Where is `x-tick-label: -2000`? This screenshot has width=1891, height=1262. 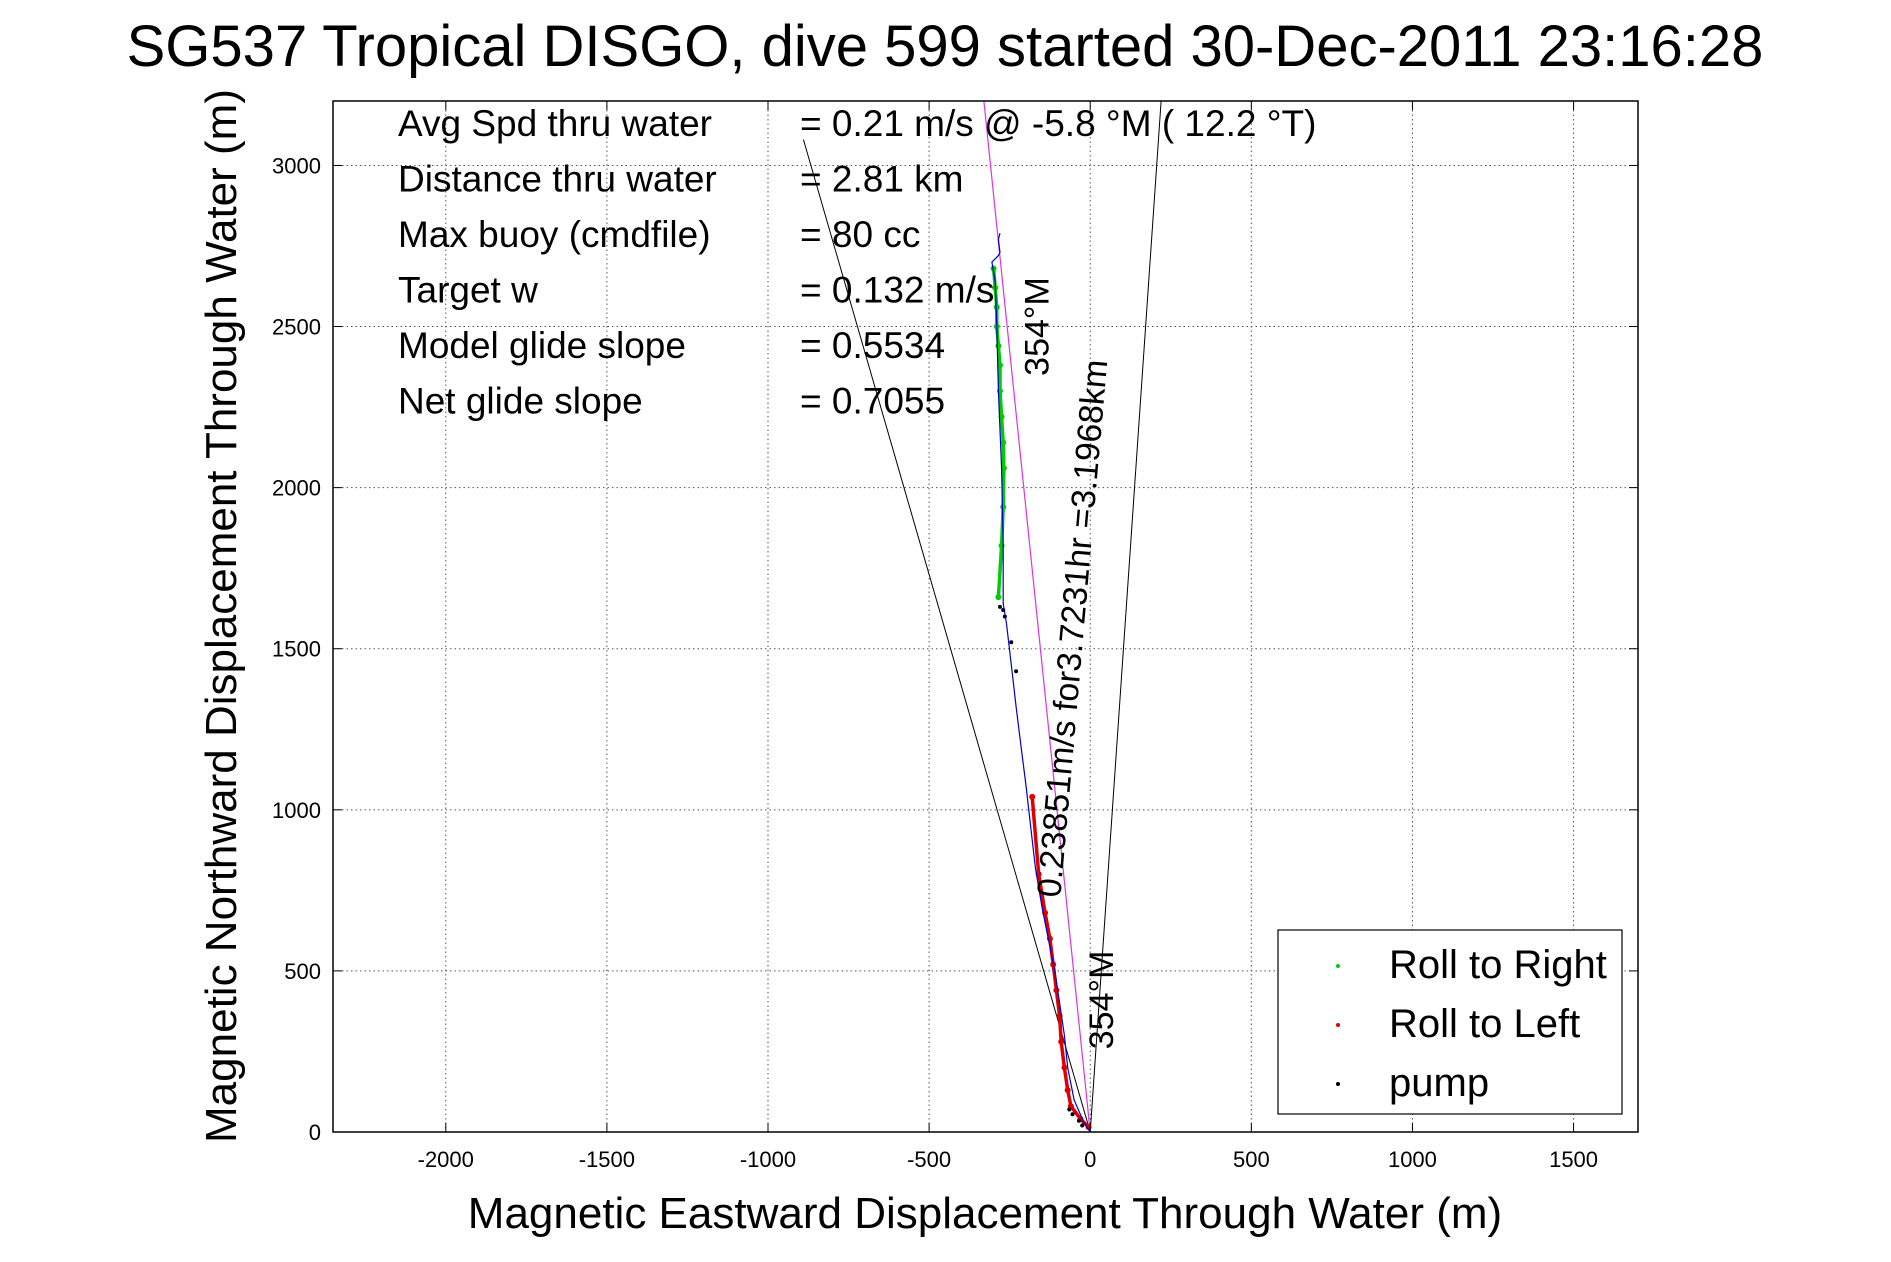 x-tick-label: -2000 is located at coordinates (446, 1159).